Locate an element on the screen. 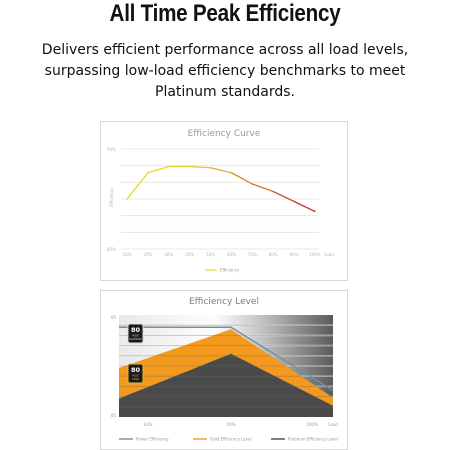  y-tick-label: 85% is located at coordinates (111, 249).